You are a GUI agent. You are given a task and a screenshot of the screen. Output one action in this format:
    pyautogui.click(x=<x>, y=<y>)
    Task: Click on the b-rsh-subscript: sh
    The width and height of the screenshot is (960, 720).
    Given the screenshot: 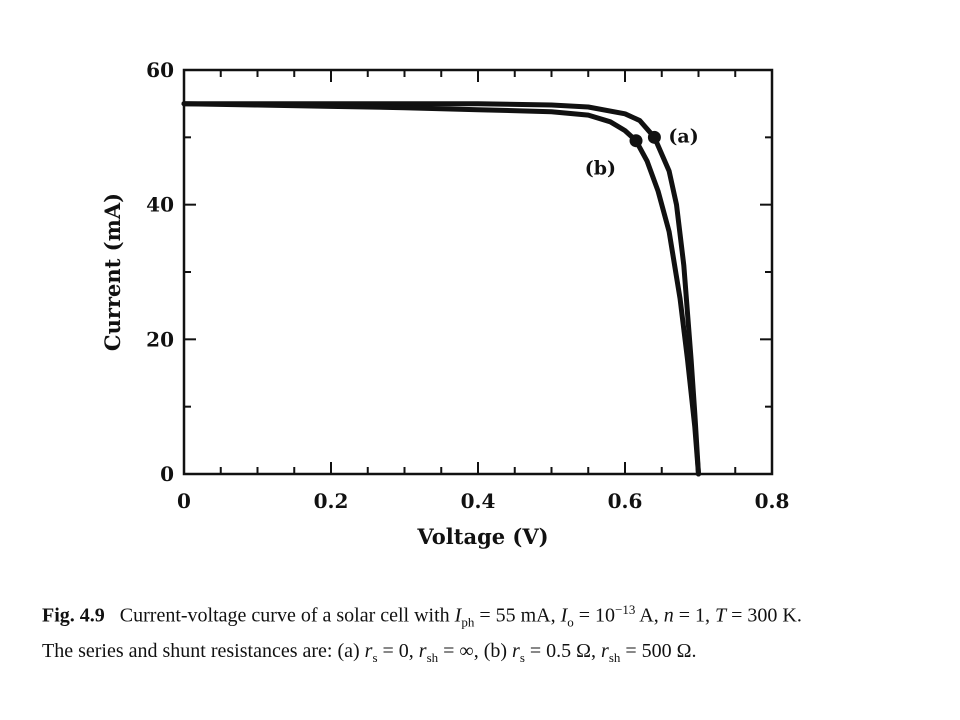 What is the action you would take?
    pyautogui.click(x=614, y=657)
    